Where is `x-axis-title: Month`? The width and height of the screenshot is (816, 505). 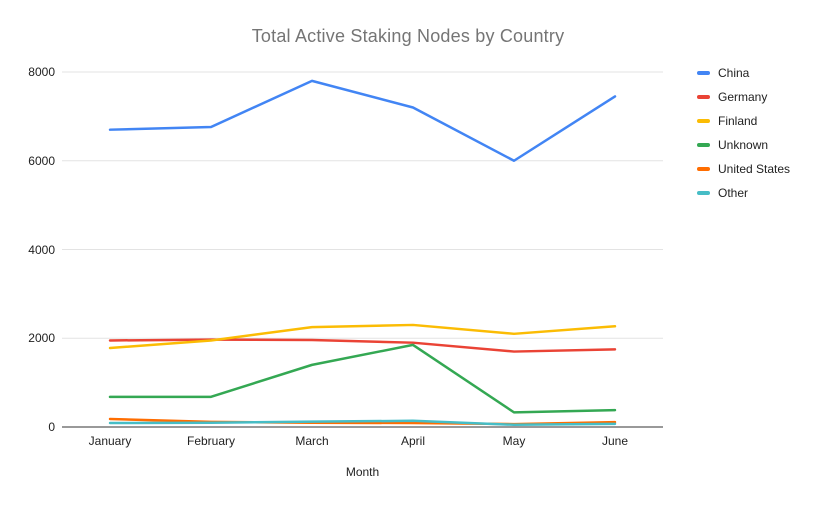 x-axis-title: Month is located at coordinates (362, 472).